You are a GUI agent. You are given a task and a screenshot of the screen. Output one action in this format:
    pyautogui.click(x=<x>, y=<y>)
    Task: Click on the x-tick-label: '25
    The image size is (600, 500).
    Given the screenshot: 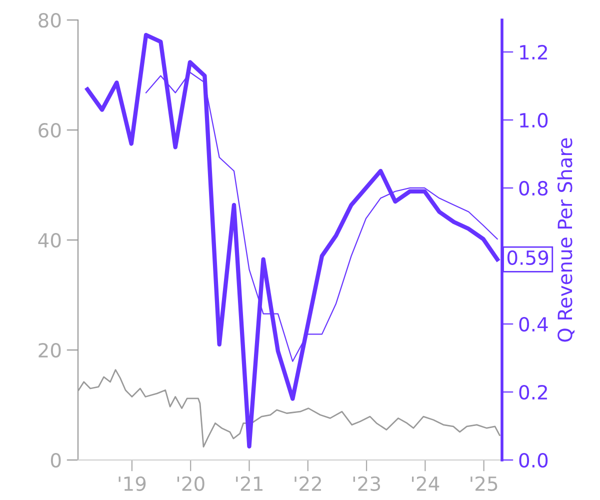 What is the action you would take?
    pyautogui.click(x=484, y=484)
    